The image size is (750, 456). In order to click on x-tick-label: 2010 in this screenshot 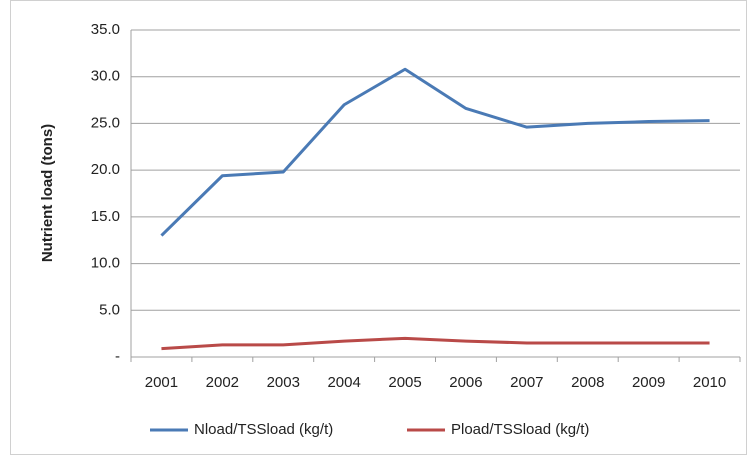, I will do `click(709, 382)`.